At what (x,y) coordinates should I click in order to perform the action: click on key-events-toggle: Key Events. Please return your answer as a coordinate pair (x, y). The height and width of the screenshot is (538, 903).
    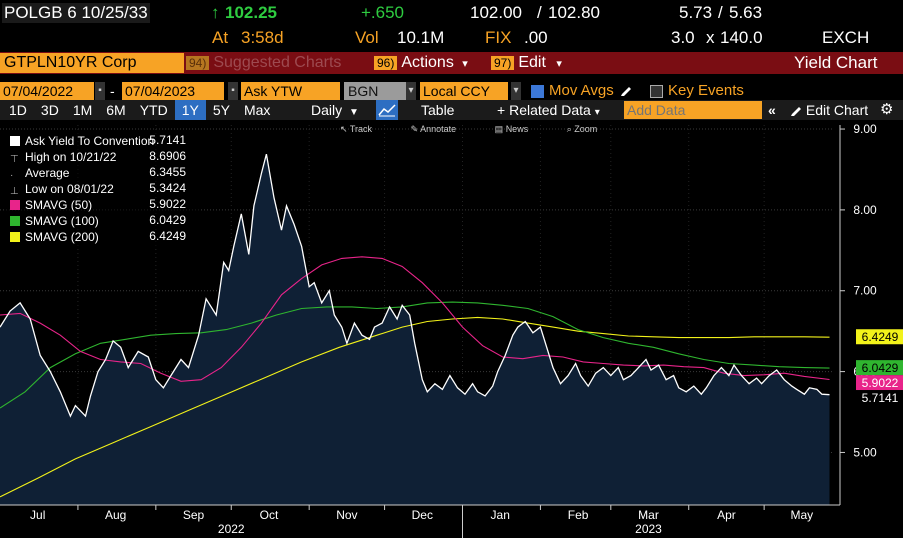
    Looking at the image, I should click on (697, 91).